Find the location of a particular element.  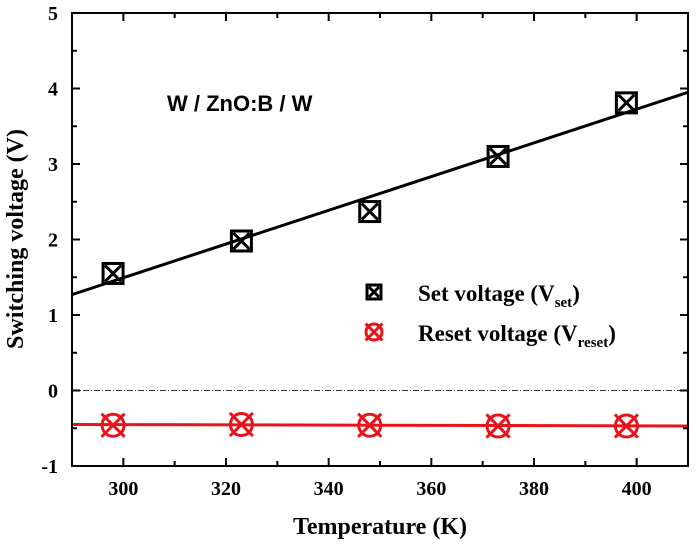

legend: Set voltage (Vset) Reset voltage (Vreset) is located at coordinates (490, 316).